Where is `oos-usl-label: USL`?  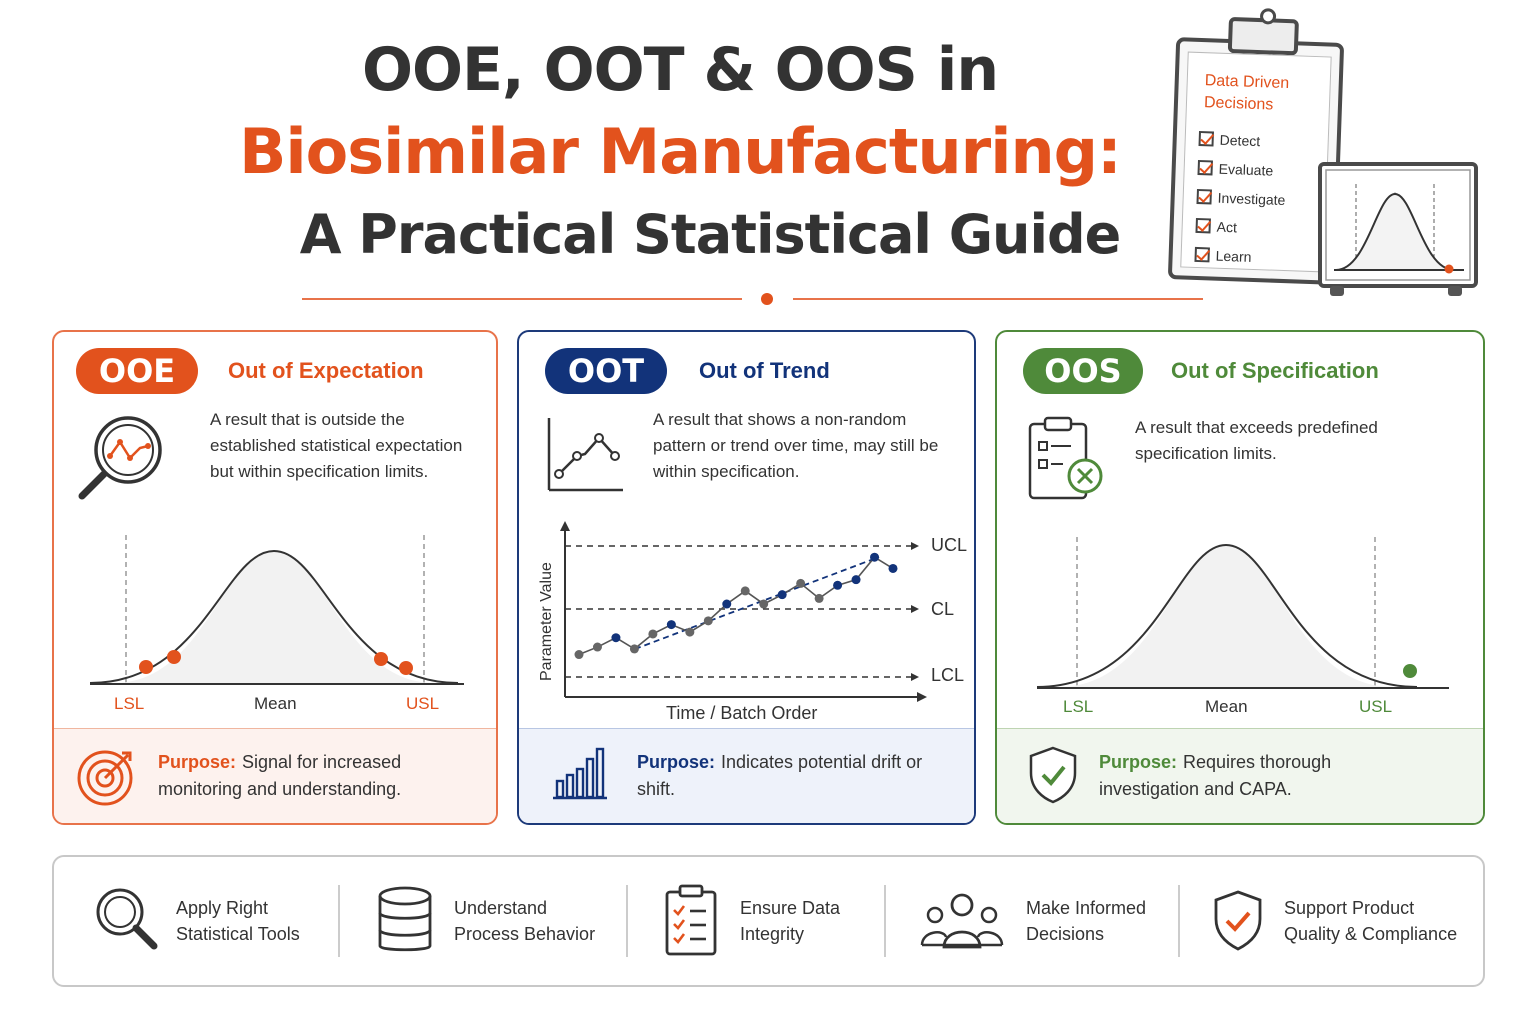 oos-usl-label: USL is located at coordinates (1376, 706).